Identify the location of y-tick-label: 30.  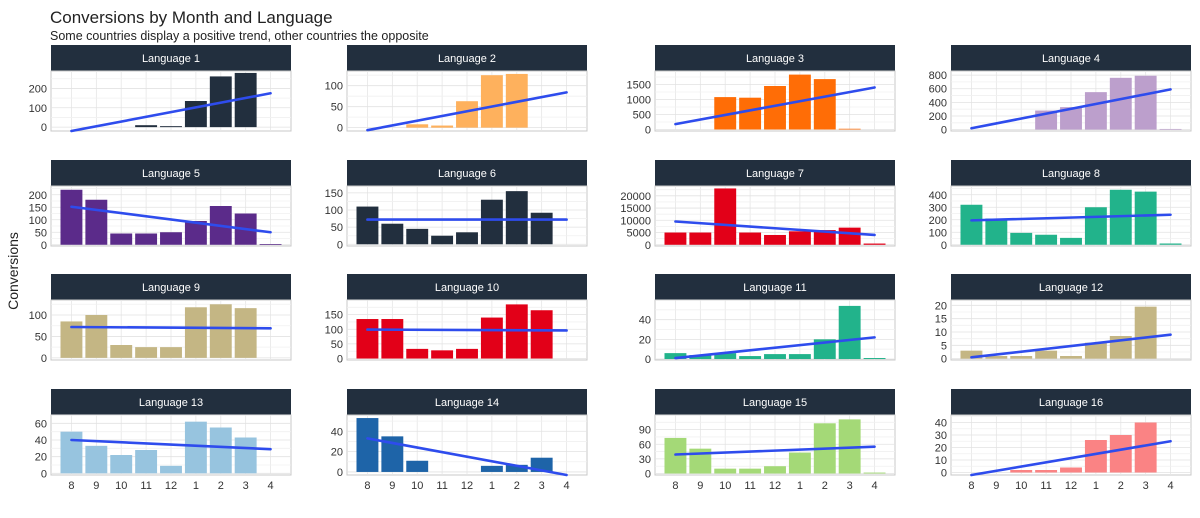
(941, 436).